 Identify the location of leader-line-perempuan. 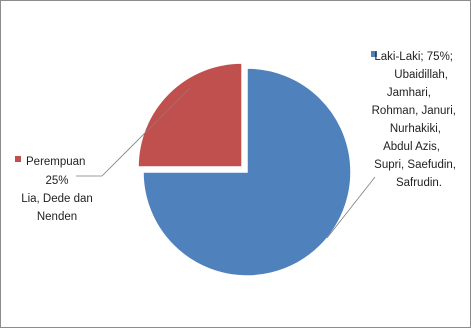
(133, 132).